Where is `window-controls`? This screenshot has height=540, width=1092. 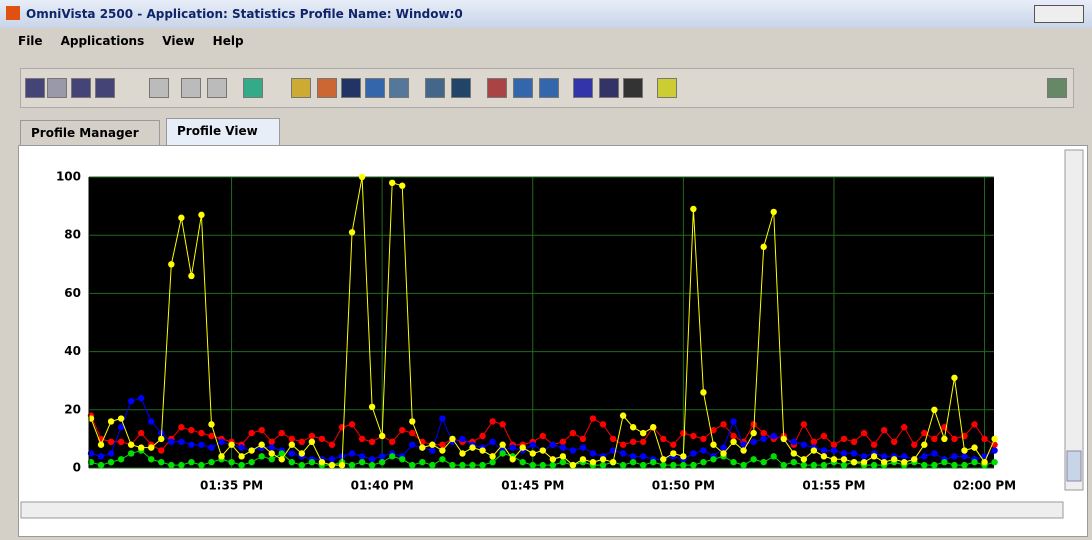 window-controls is located at coordinates (1059, 14).